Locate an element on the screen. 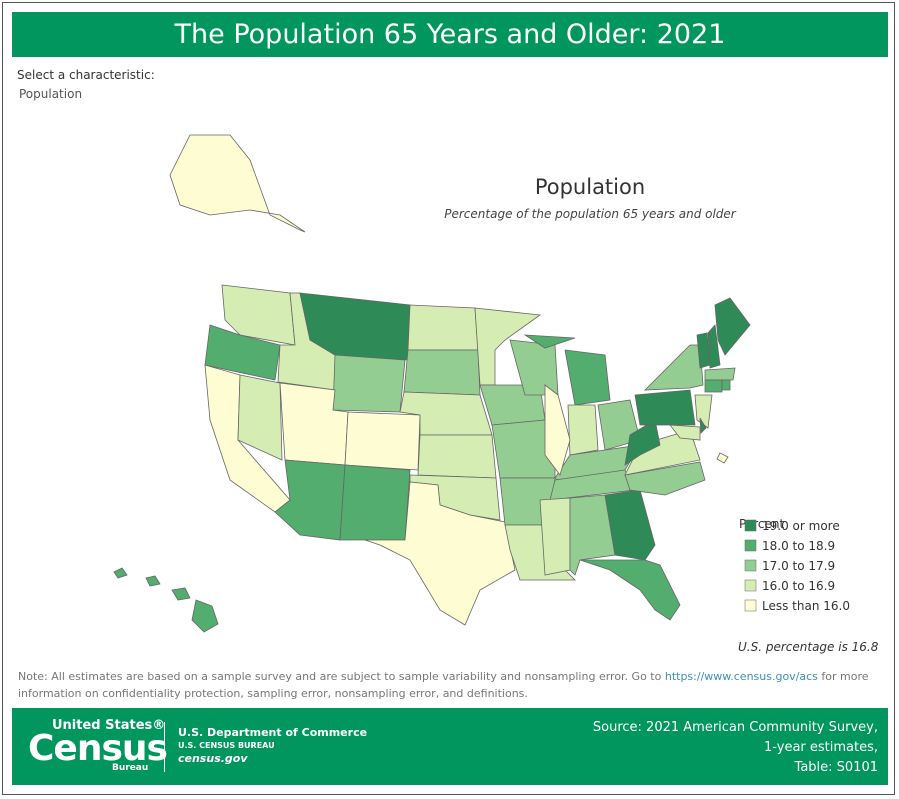  legend-label: Less than 16.0 is located at coordinates (806, 606).